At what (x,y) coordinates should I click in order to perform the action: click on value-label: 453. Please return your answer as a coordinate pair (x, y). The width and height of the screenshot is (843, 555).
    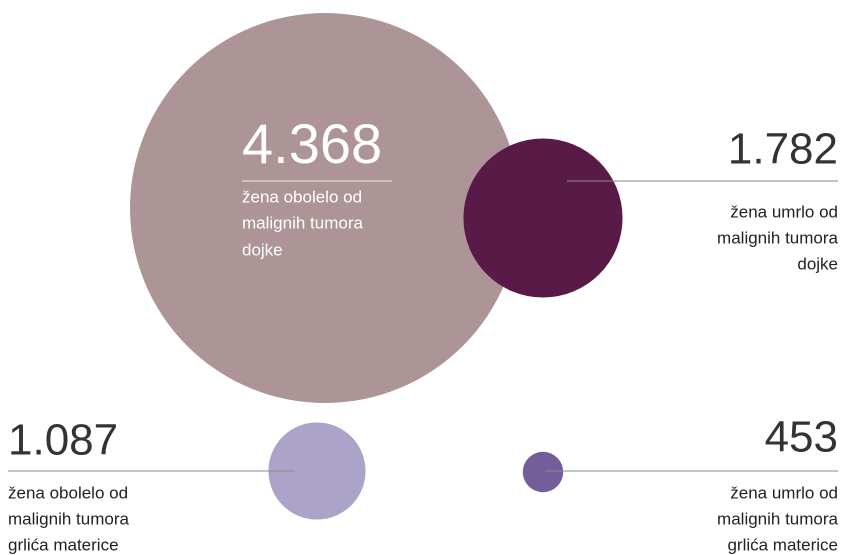
    Looking at the image, I should click on (801, 437).